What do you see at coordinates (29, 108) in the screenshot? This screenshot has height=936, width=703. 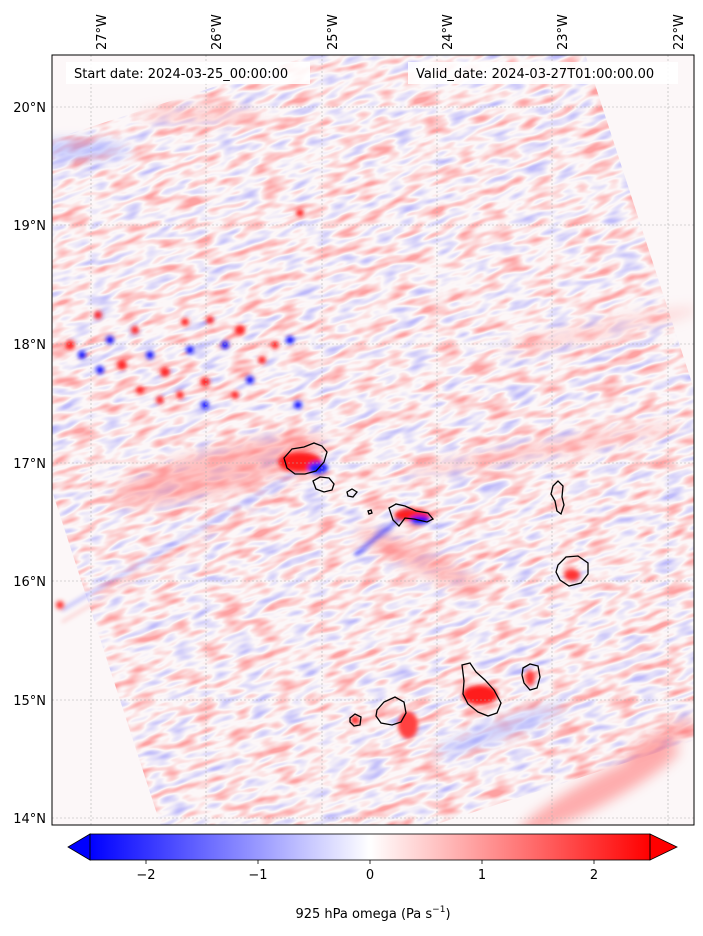 I see `lat-tick-label: 20°N` at bounding box center [29, 108].